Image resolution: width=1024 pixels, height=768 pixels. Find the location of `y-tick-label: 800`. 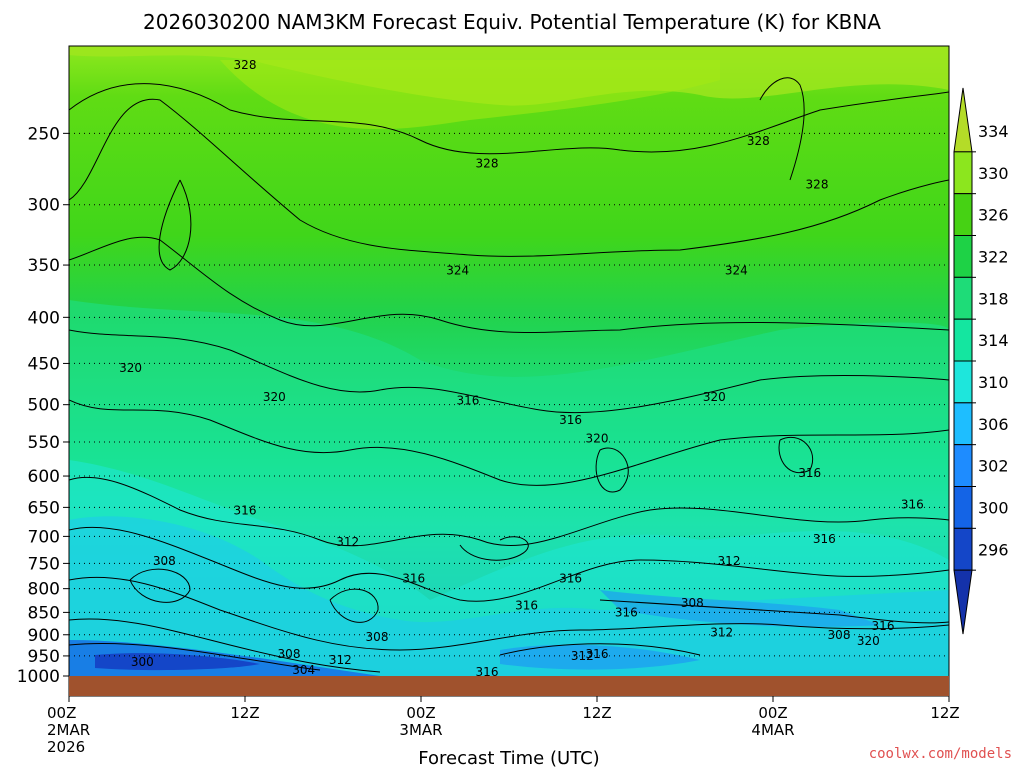

y-tick-label: 800 is located at coordinates (44, 590).